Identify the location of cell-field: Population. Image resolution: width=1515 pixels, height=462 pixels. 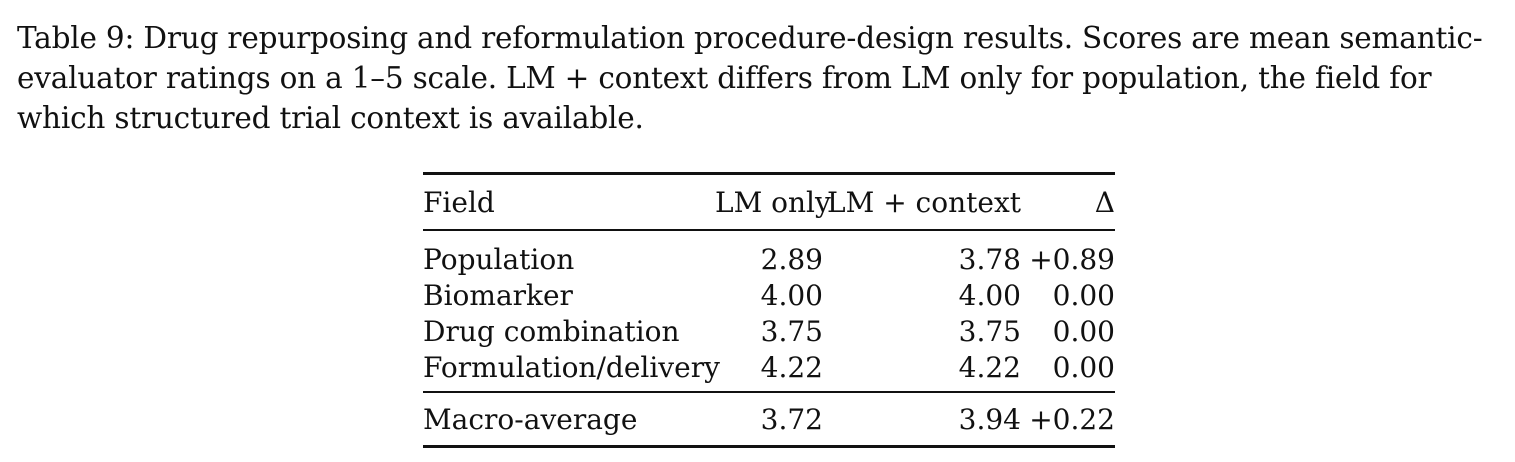
(499, 259).